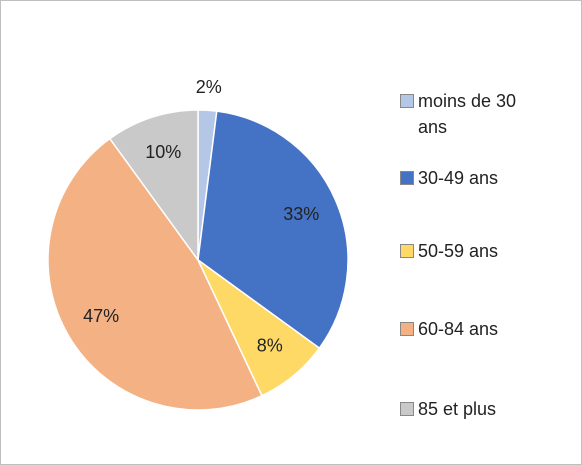 This screenshot has width=582, height=465. I want to click on data-label: 2%, so click(209, 87).